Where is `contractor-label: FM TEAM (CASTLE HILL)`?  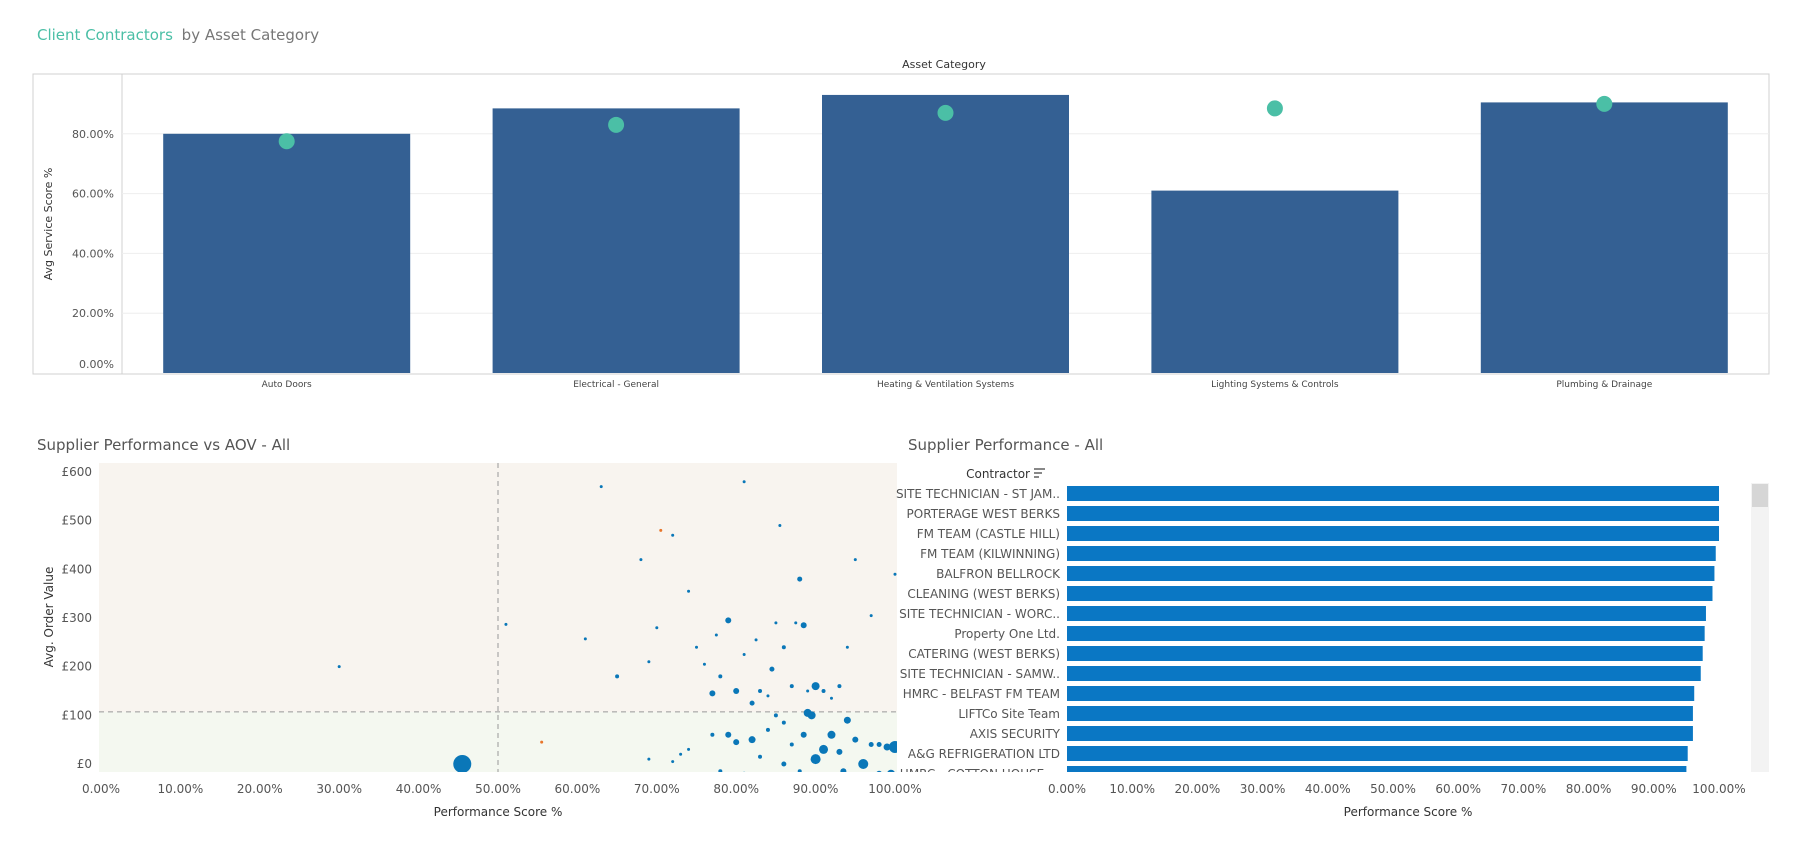
contractor-label: FM TEAM (CASTLE HILL) is located at coordinates (988, 534).